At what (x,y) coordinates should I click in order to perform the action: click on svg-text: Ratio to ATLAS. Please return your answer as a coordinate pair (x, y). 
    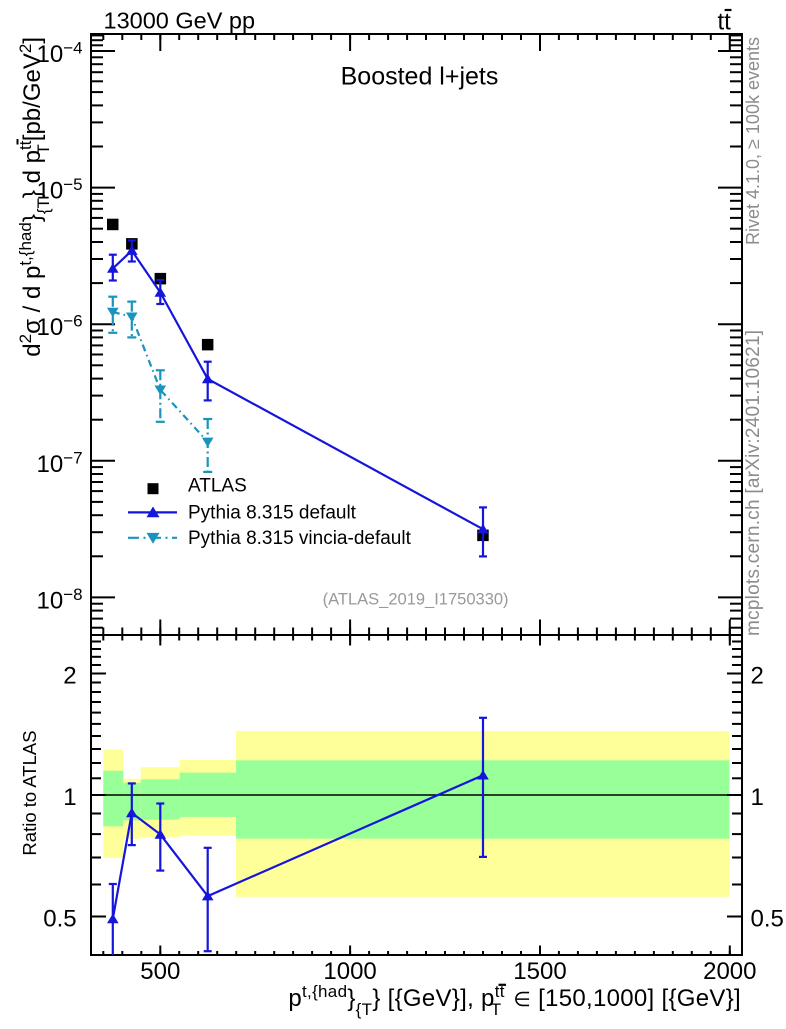
    Looking at the image, I should click on (29, 792).